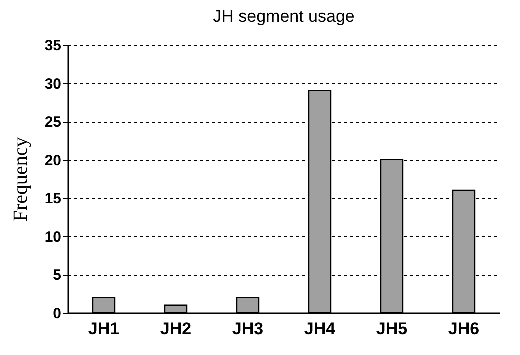 This screenshot has width=520, height=355. Describe the element at coordinates (464, 329) in the screenshot. I see `x-tick-label: JH6` at that location.